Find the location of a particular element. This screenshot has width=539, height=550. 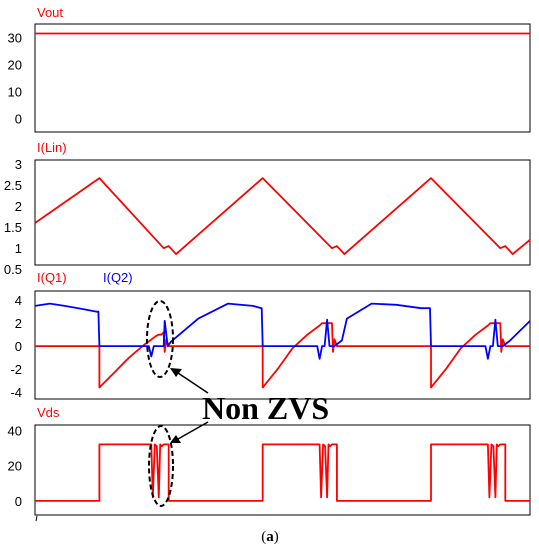

iq-y-ticks: 4 2 0 -2 -4 is located at coordinates (16, 346).